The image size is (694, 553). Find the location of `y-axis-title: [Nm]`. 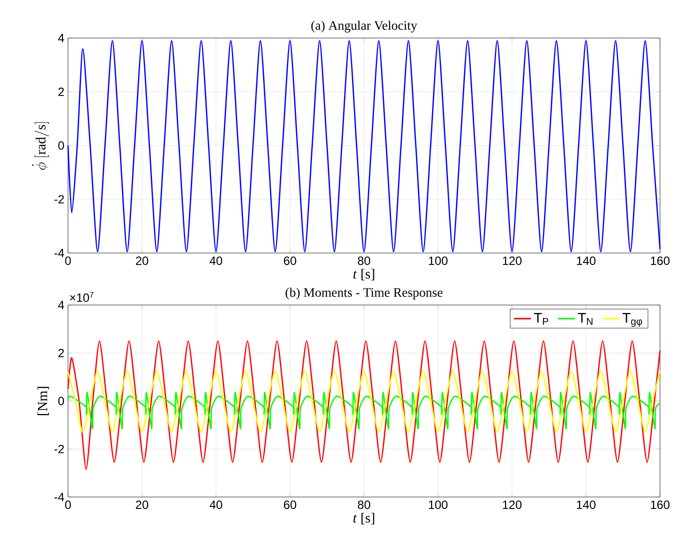

y-axis-title: [Nm] is located at coordinates (43, 401).